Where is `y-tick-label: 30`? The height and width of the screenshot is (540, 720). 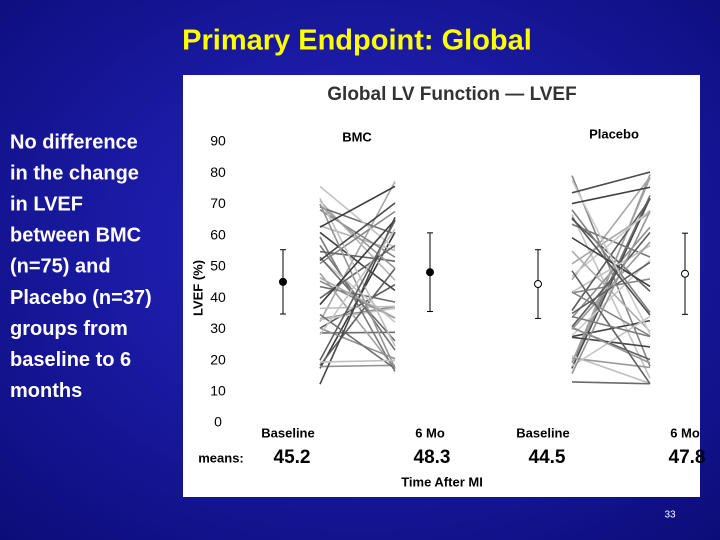
y-tick-label: 30 is located at coordinates (218, 328).